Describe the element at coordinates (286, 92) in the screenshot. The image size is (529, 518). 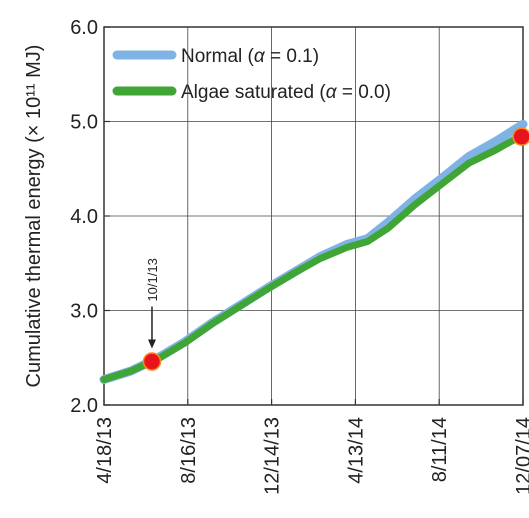
I see `legend-label-algae: Algae saturated (α = 0.0)` at that location.